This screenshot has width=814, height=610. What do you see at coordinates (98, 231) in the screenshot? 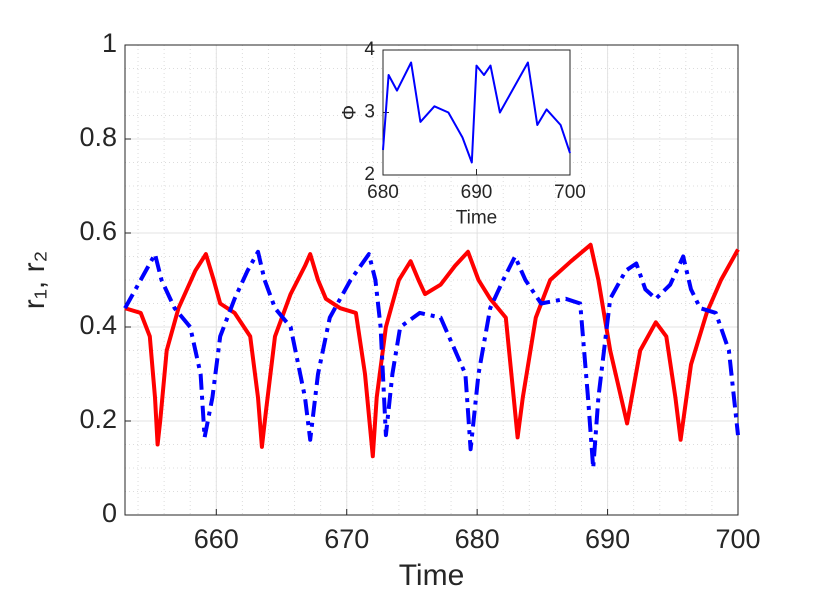
I see `y-tick-label: 0.6` at bounding box center [98, 231].